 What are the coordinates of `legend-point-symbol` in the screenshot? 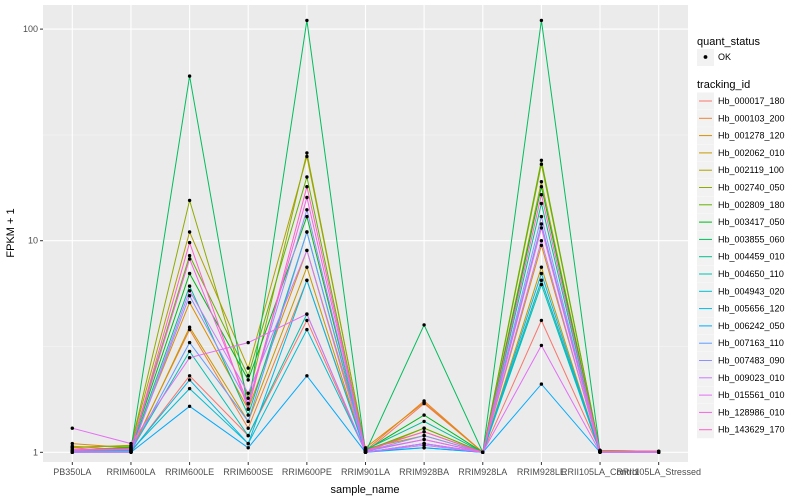 It's located at (705, 57).